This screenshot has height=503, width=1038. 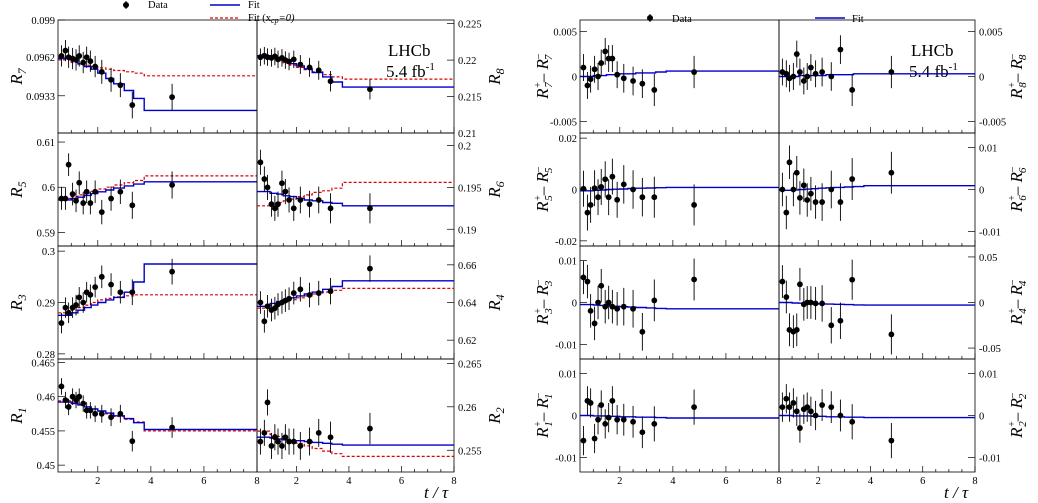 I want to click on y-axis-label: R+5– R–5, so click(x=544, y=189).